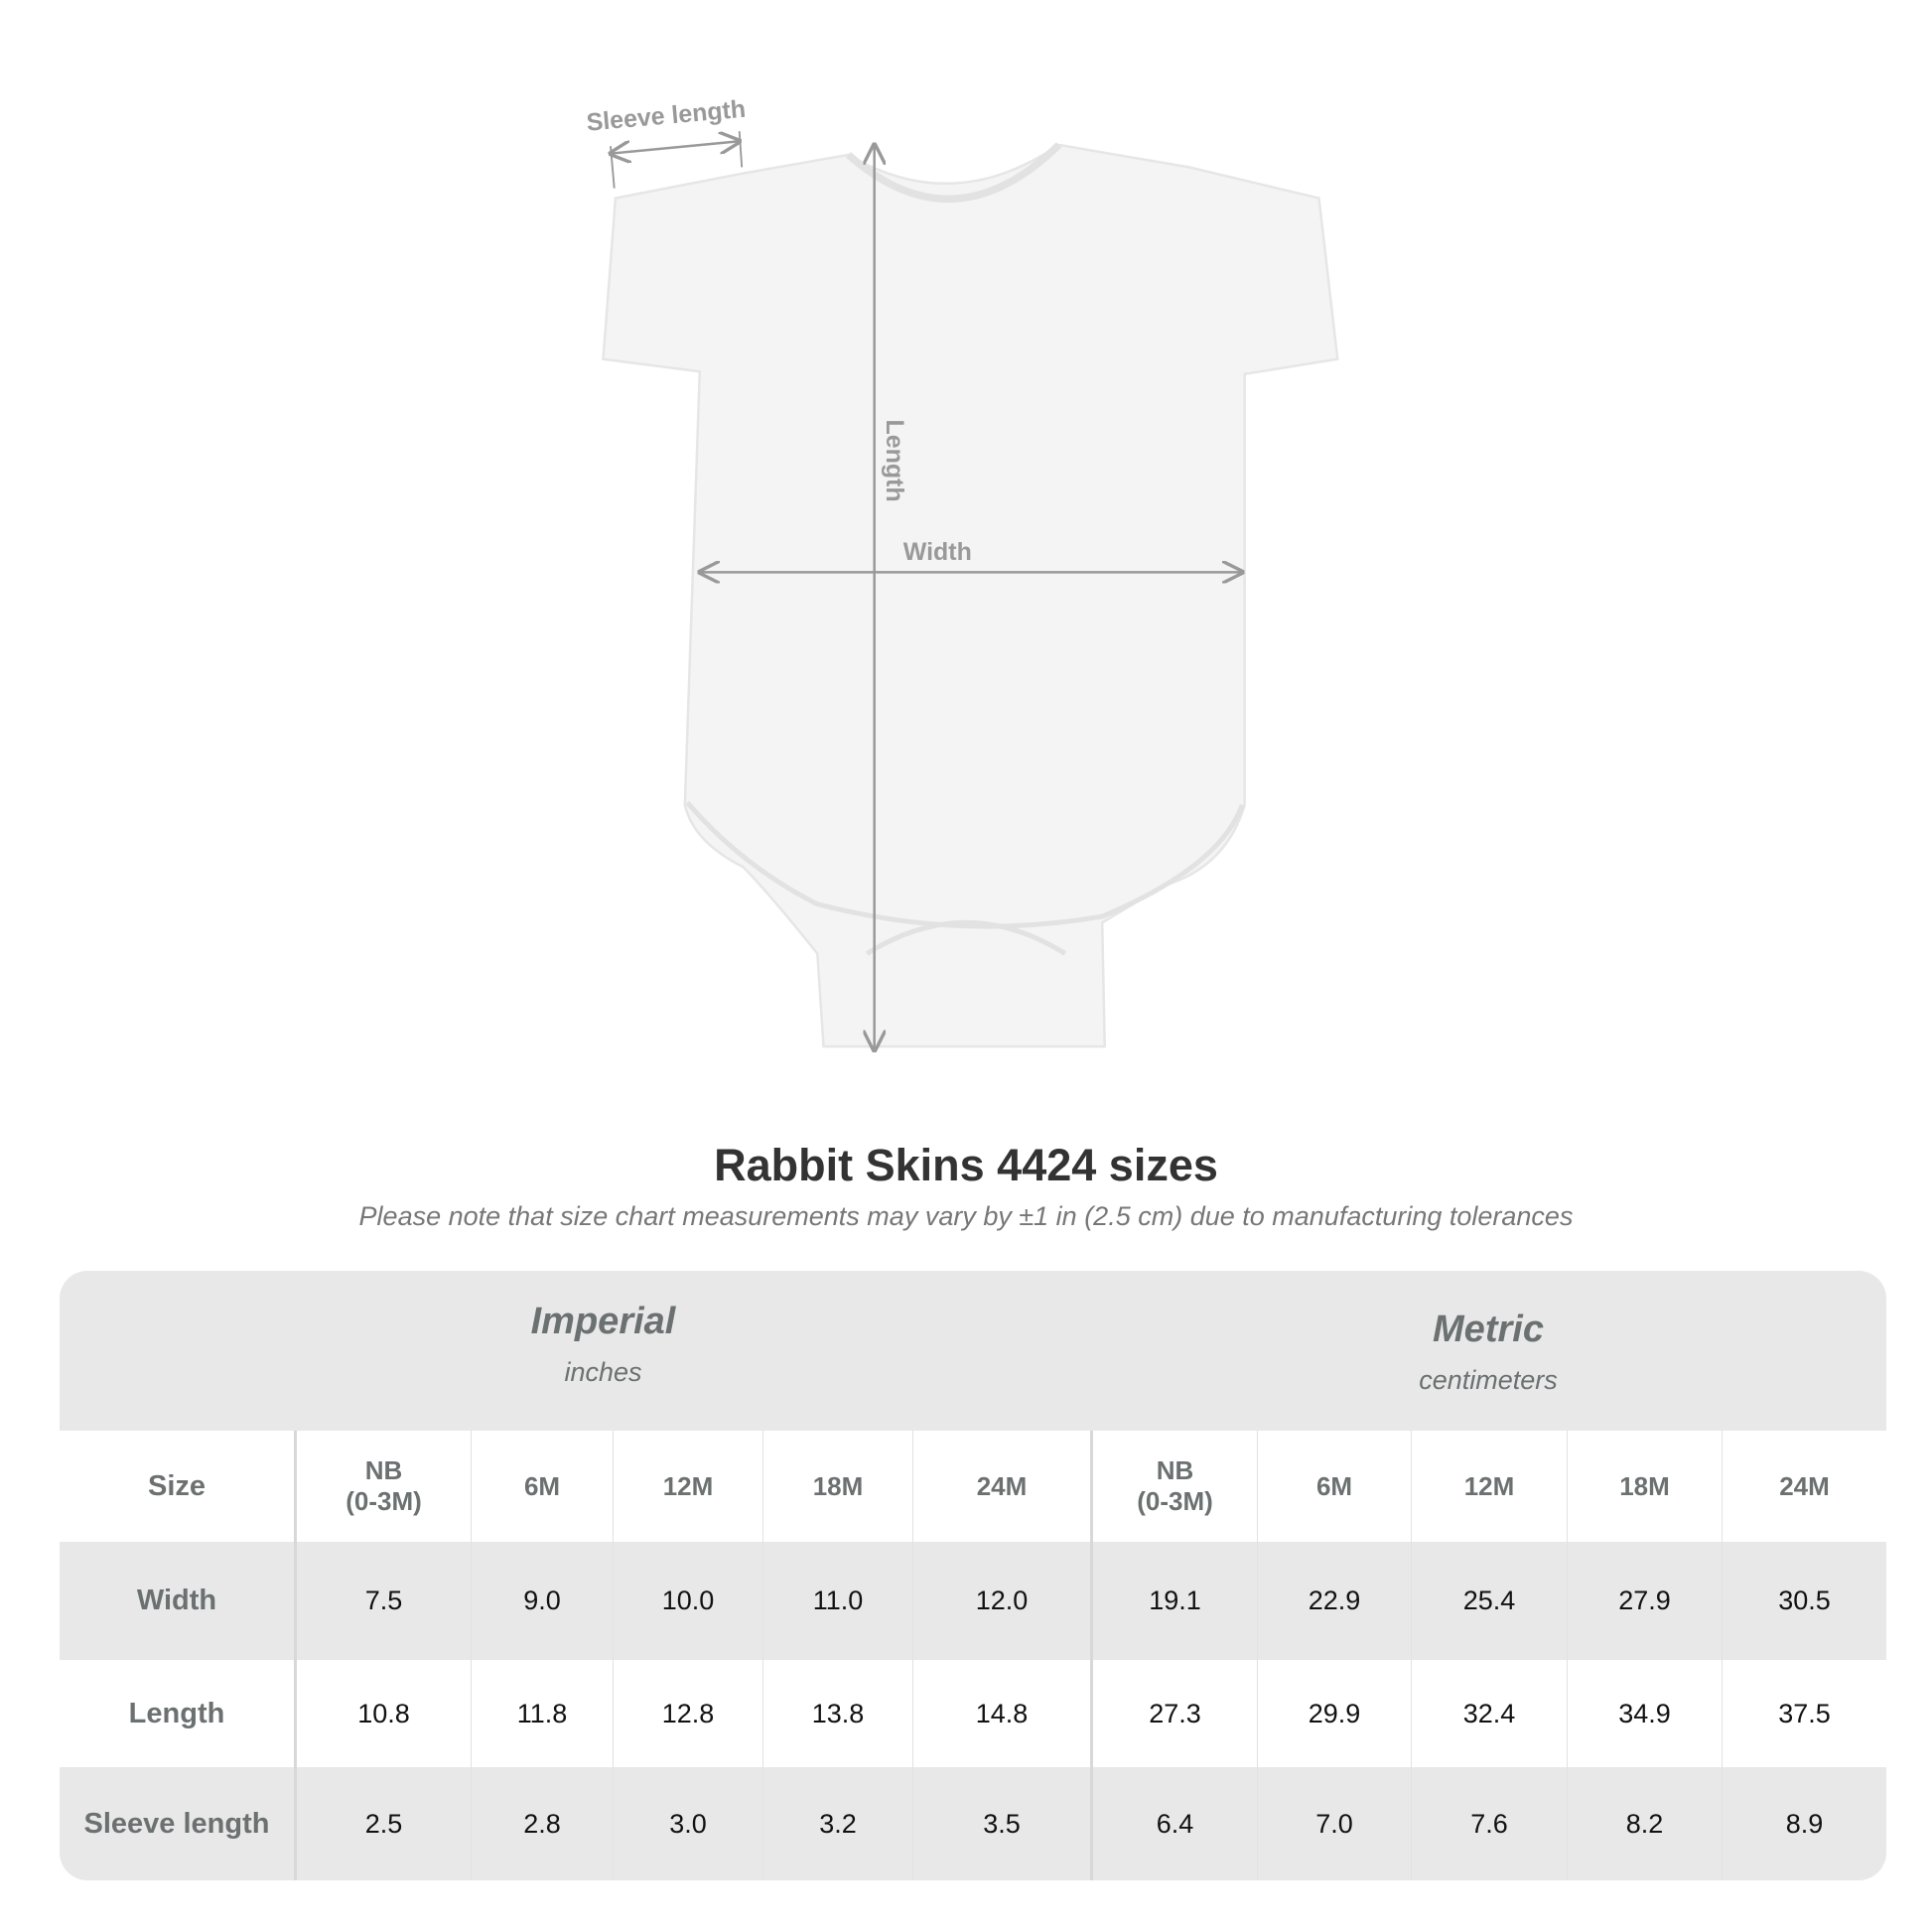 This screenshot has width=1932, height=1932. Describe the element at coordinates (1173, 1823) in the screenshot. I see `metric-value: 6.4` at that location.